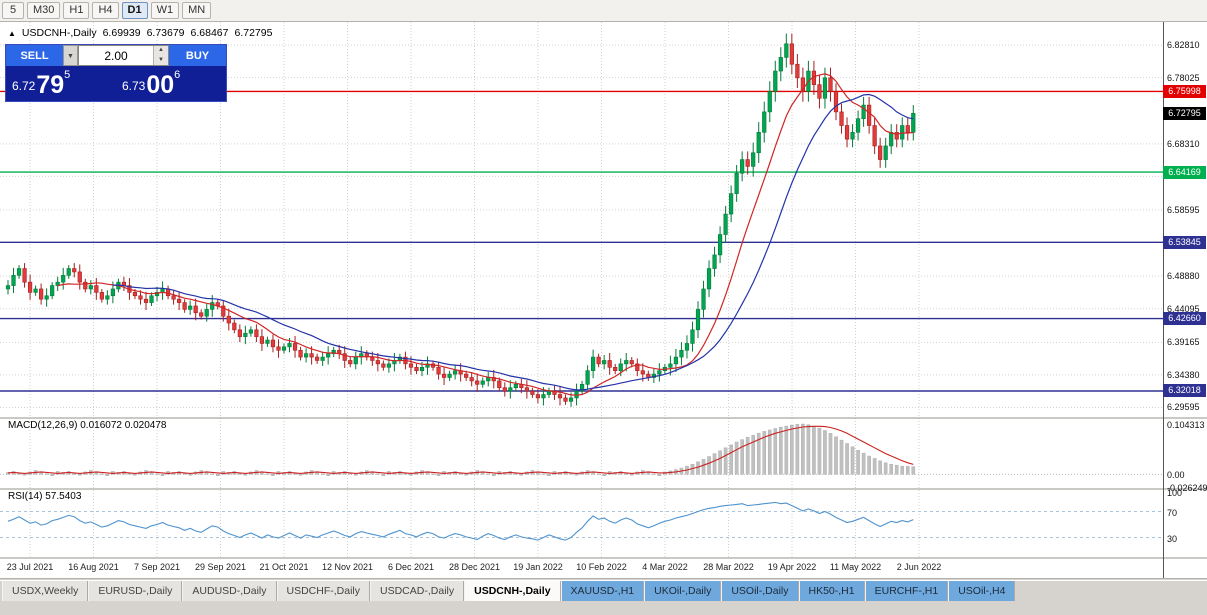 The width and height of the screenshot is (1207, 615). I want to click on chart-tab-usoil-daily: USOil-,Daily, so click(760, 591).